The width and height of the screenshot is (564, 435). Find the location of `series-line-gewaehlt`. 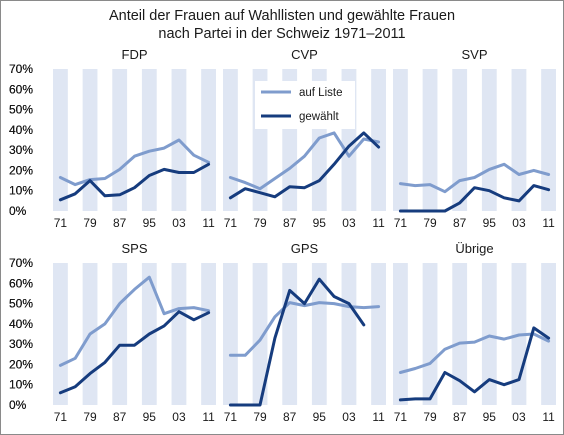

series-line-gewaehlt is located at coordinates (134, 182).